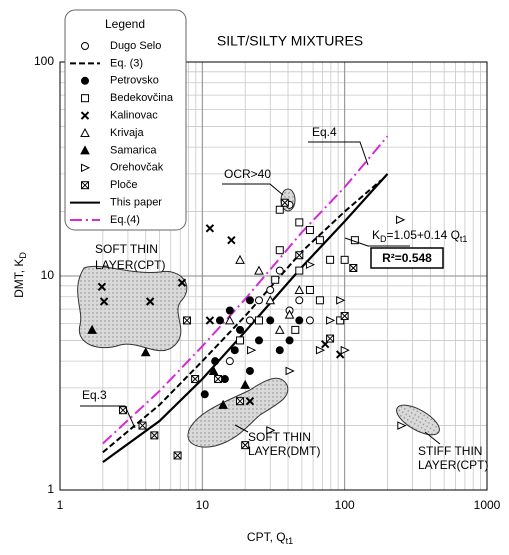 Image resolution: width=509 pixels, height=555 pixels. I want to click on legend-label: Eq.(4), so click(125, 220).